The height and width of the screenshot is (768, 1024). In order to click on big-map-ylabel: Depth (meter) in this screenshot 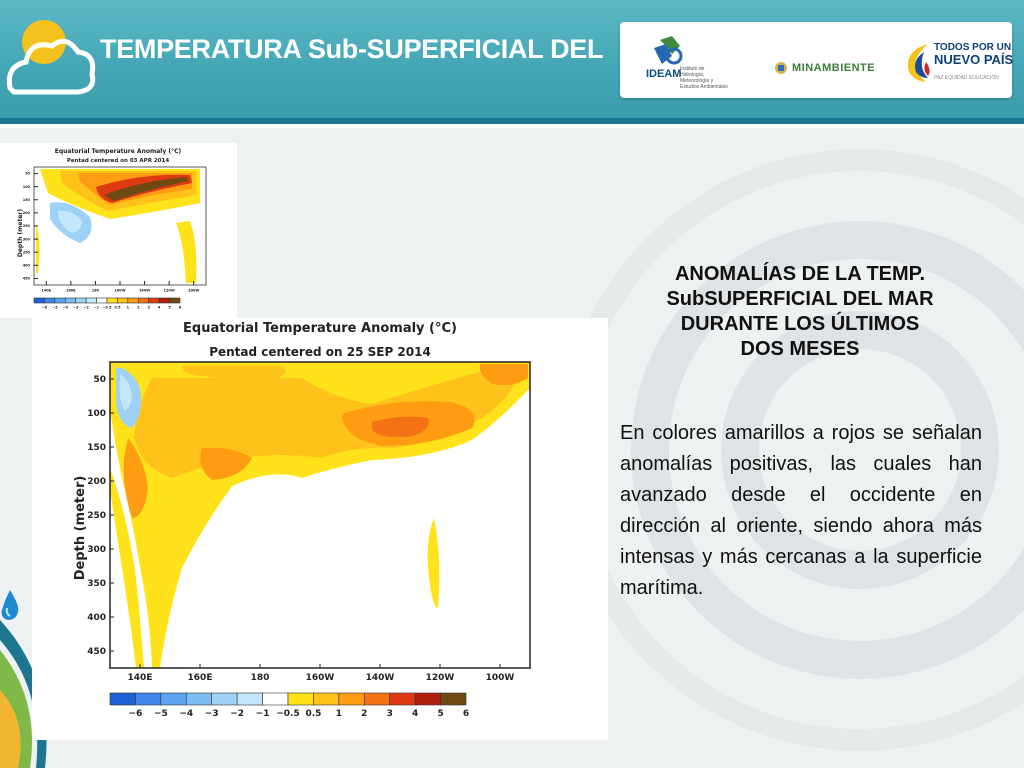, I will do `click(80, 528)`.